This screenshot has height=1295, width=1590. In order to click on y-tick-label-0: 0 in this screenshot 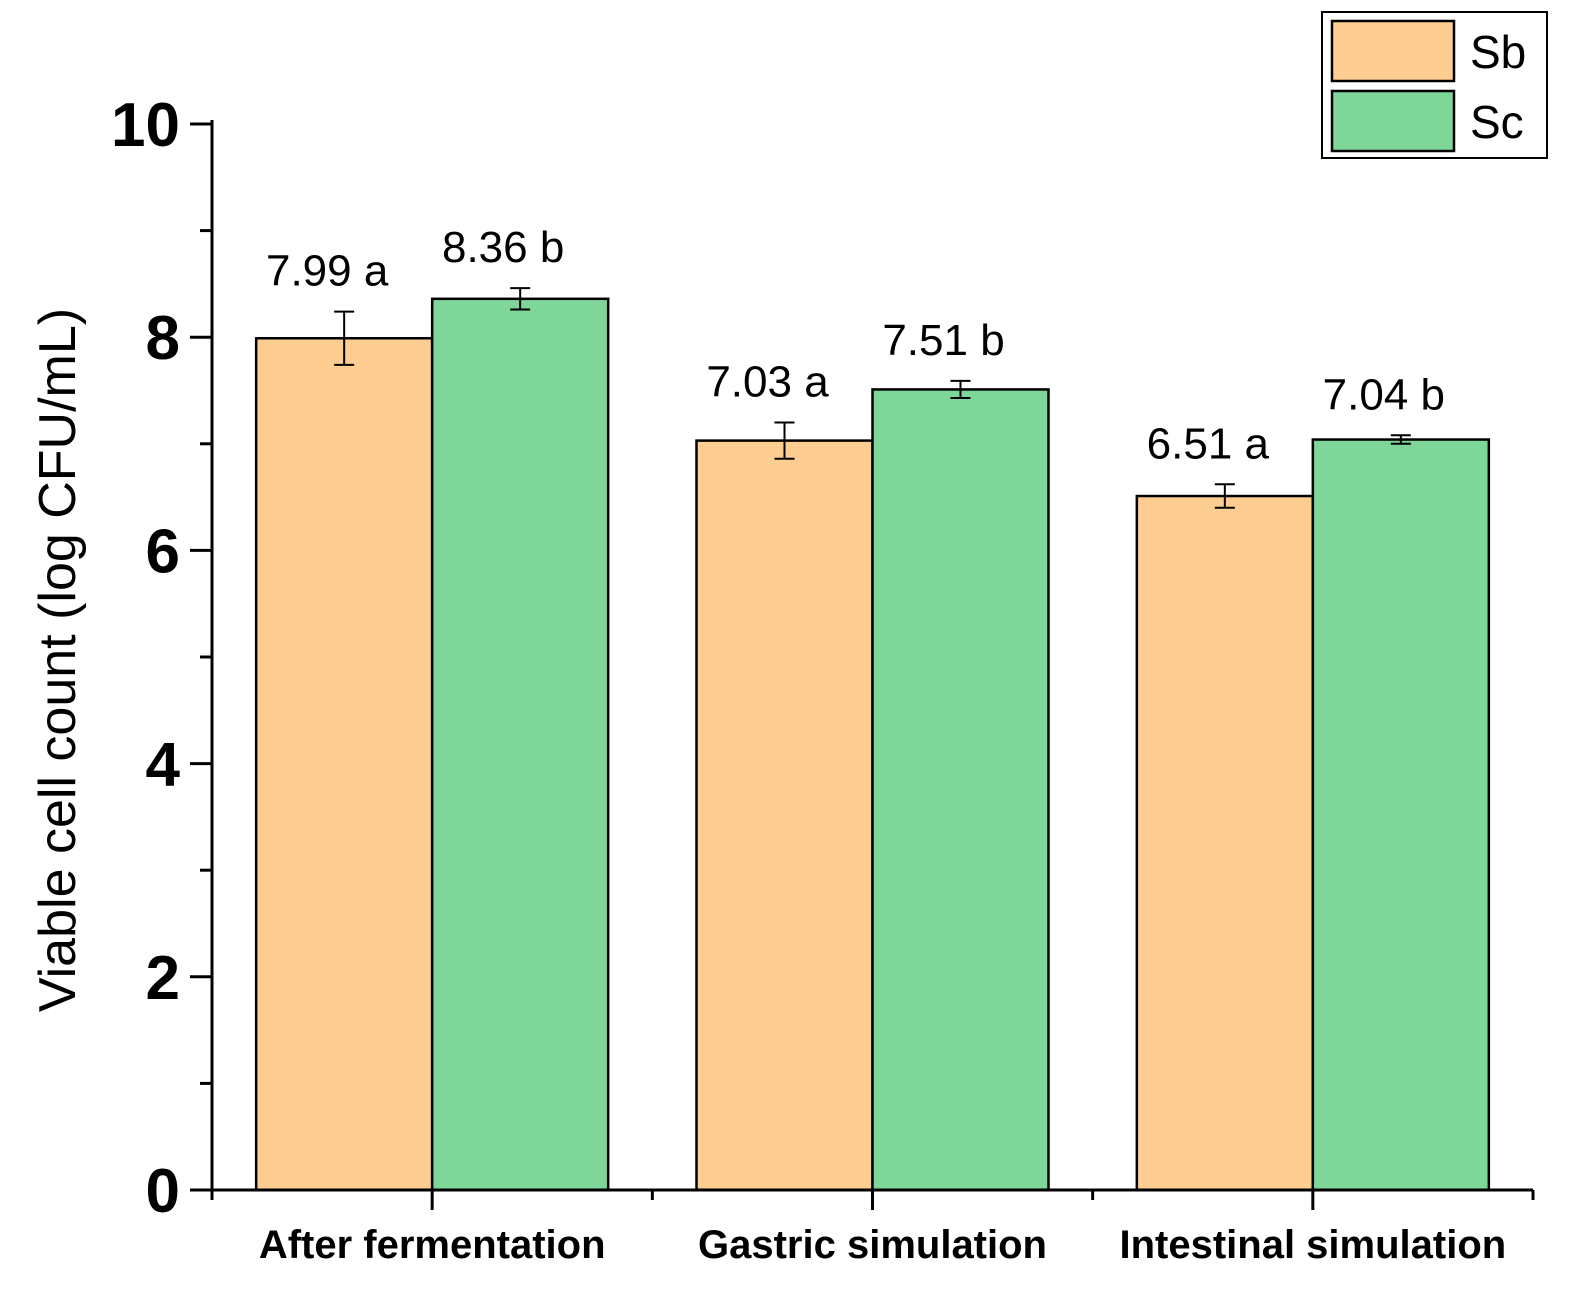, I will do `click(163, 1191)`.